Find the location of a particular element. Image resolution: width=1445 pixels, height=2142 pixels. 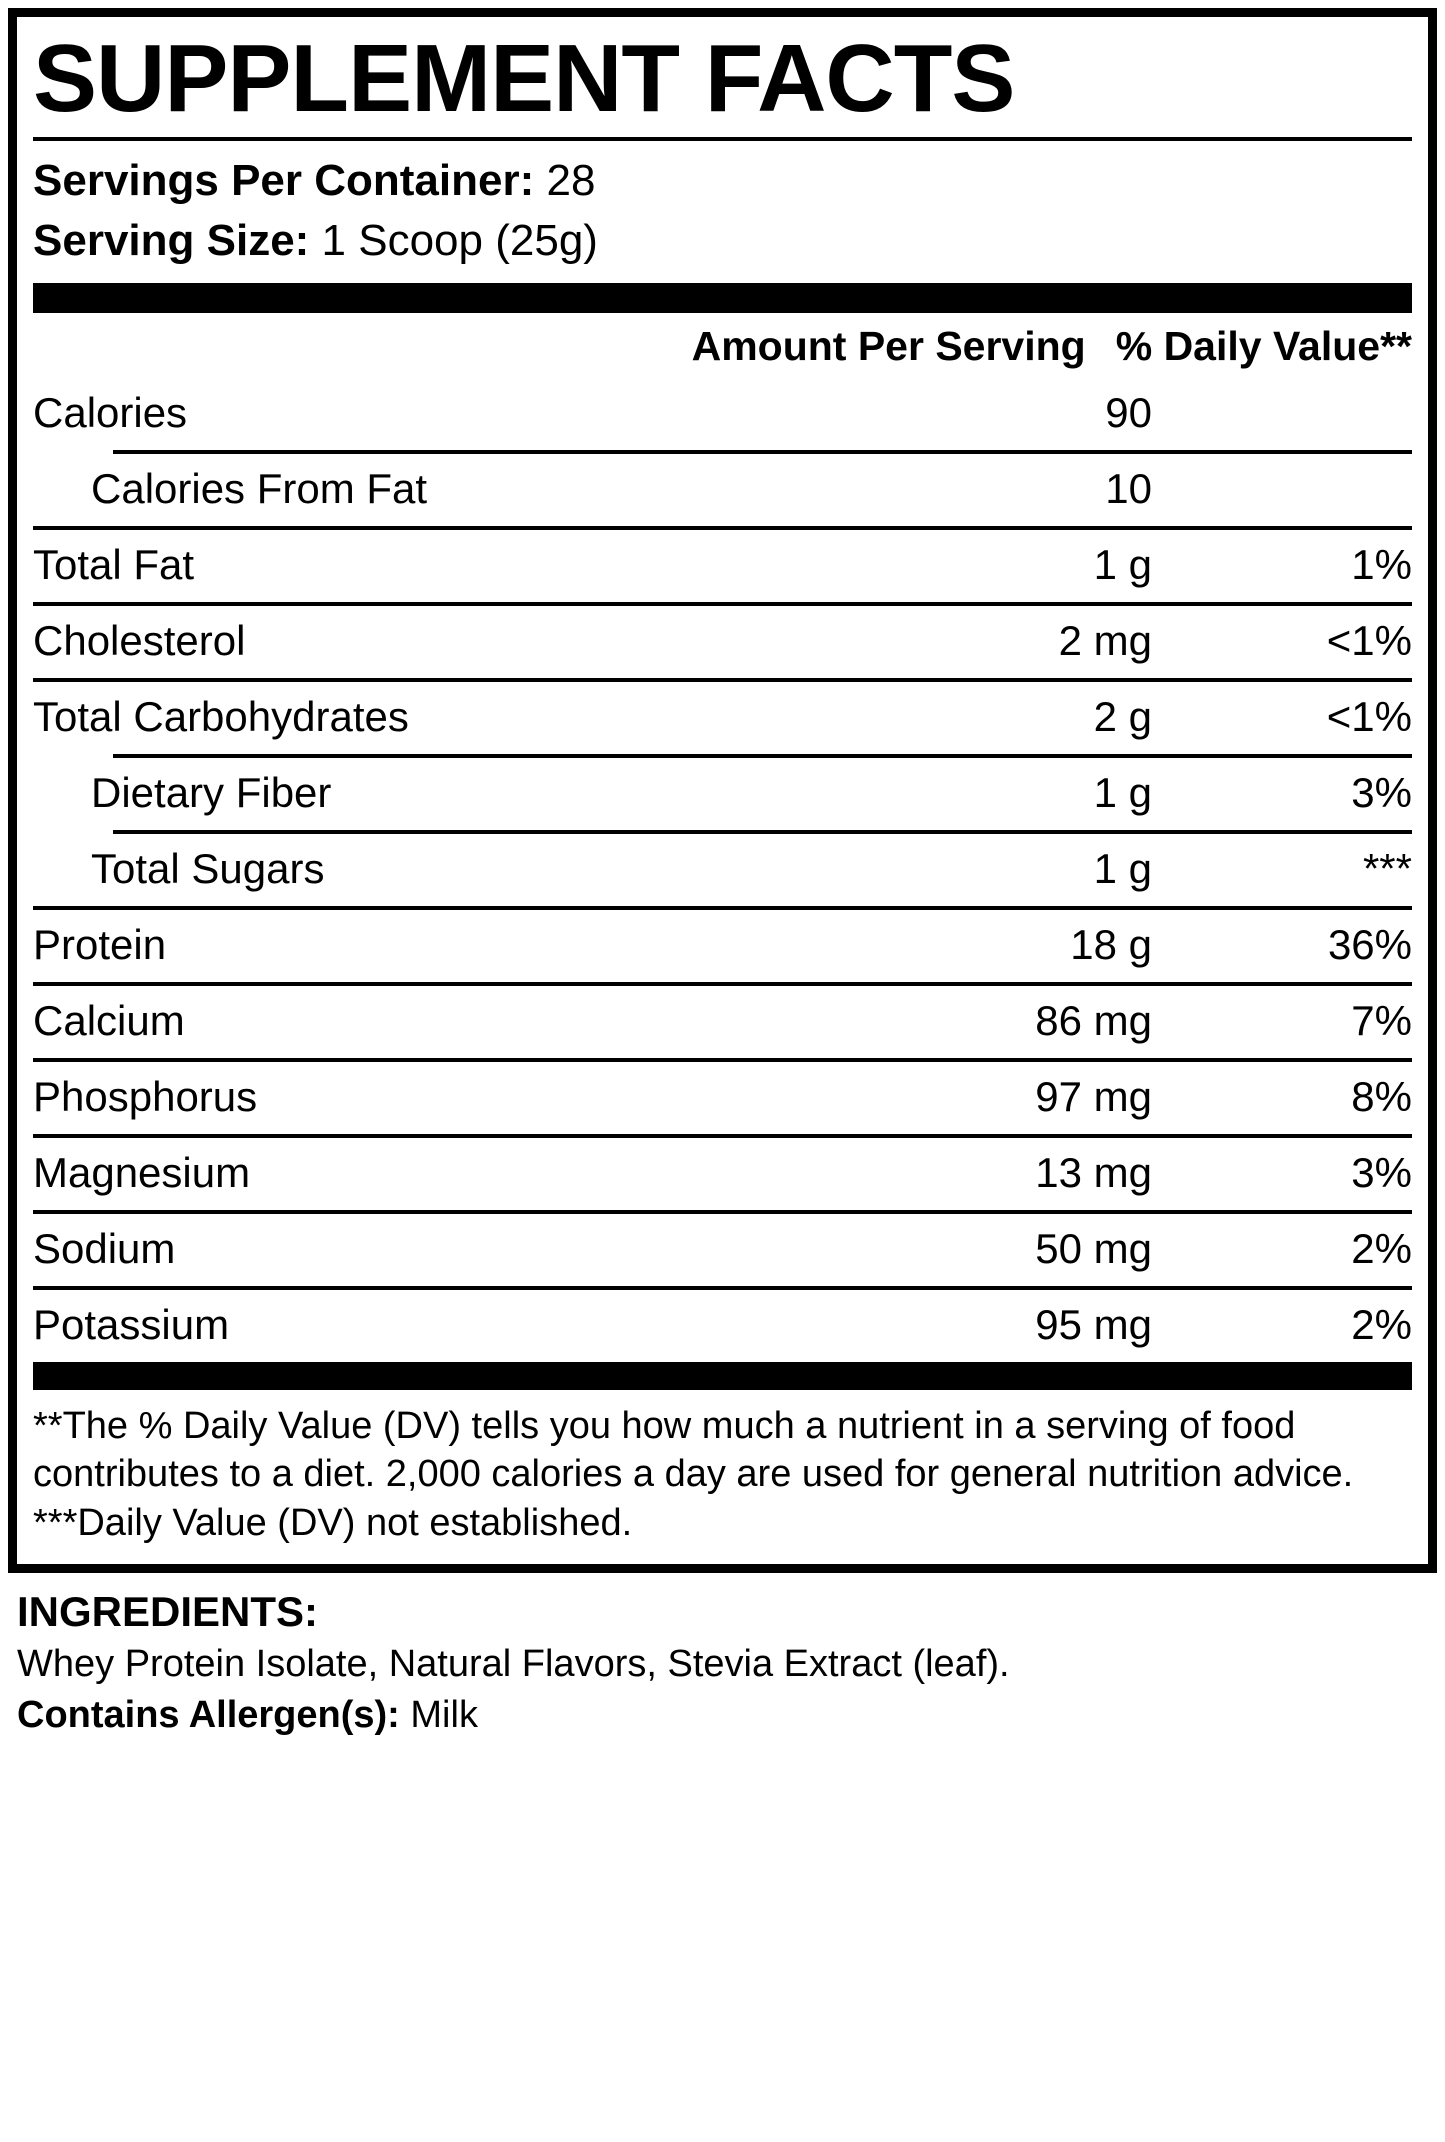

table-row: Total Fat 1 g 1% is located at coordinates (722, 566).